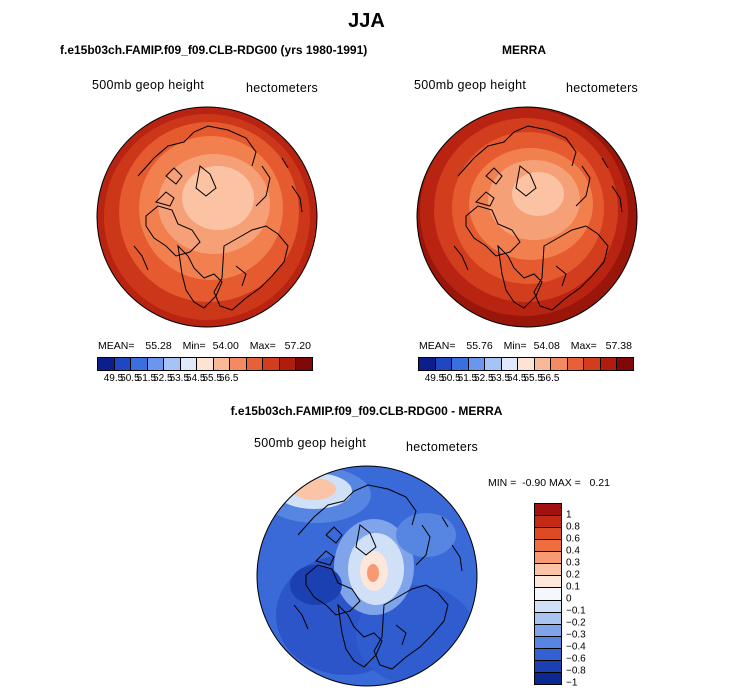  Describe the element at coordinates (576, 671) in the screenshot. I see `diff-colorbar-tick: −0.8` at that location.